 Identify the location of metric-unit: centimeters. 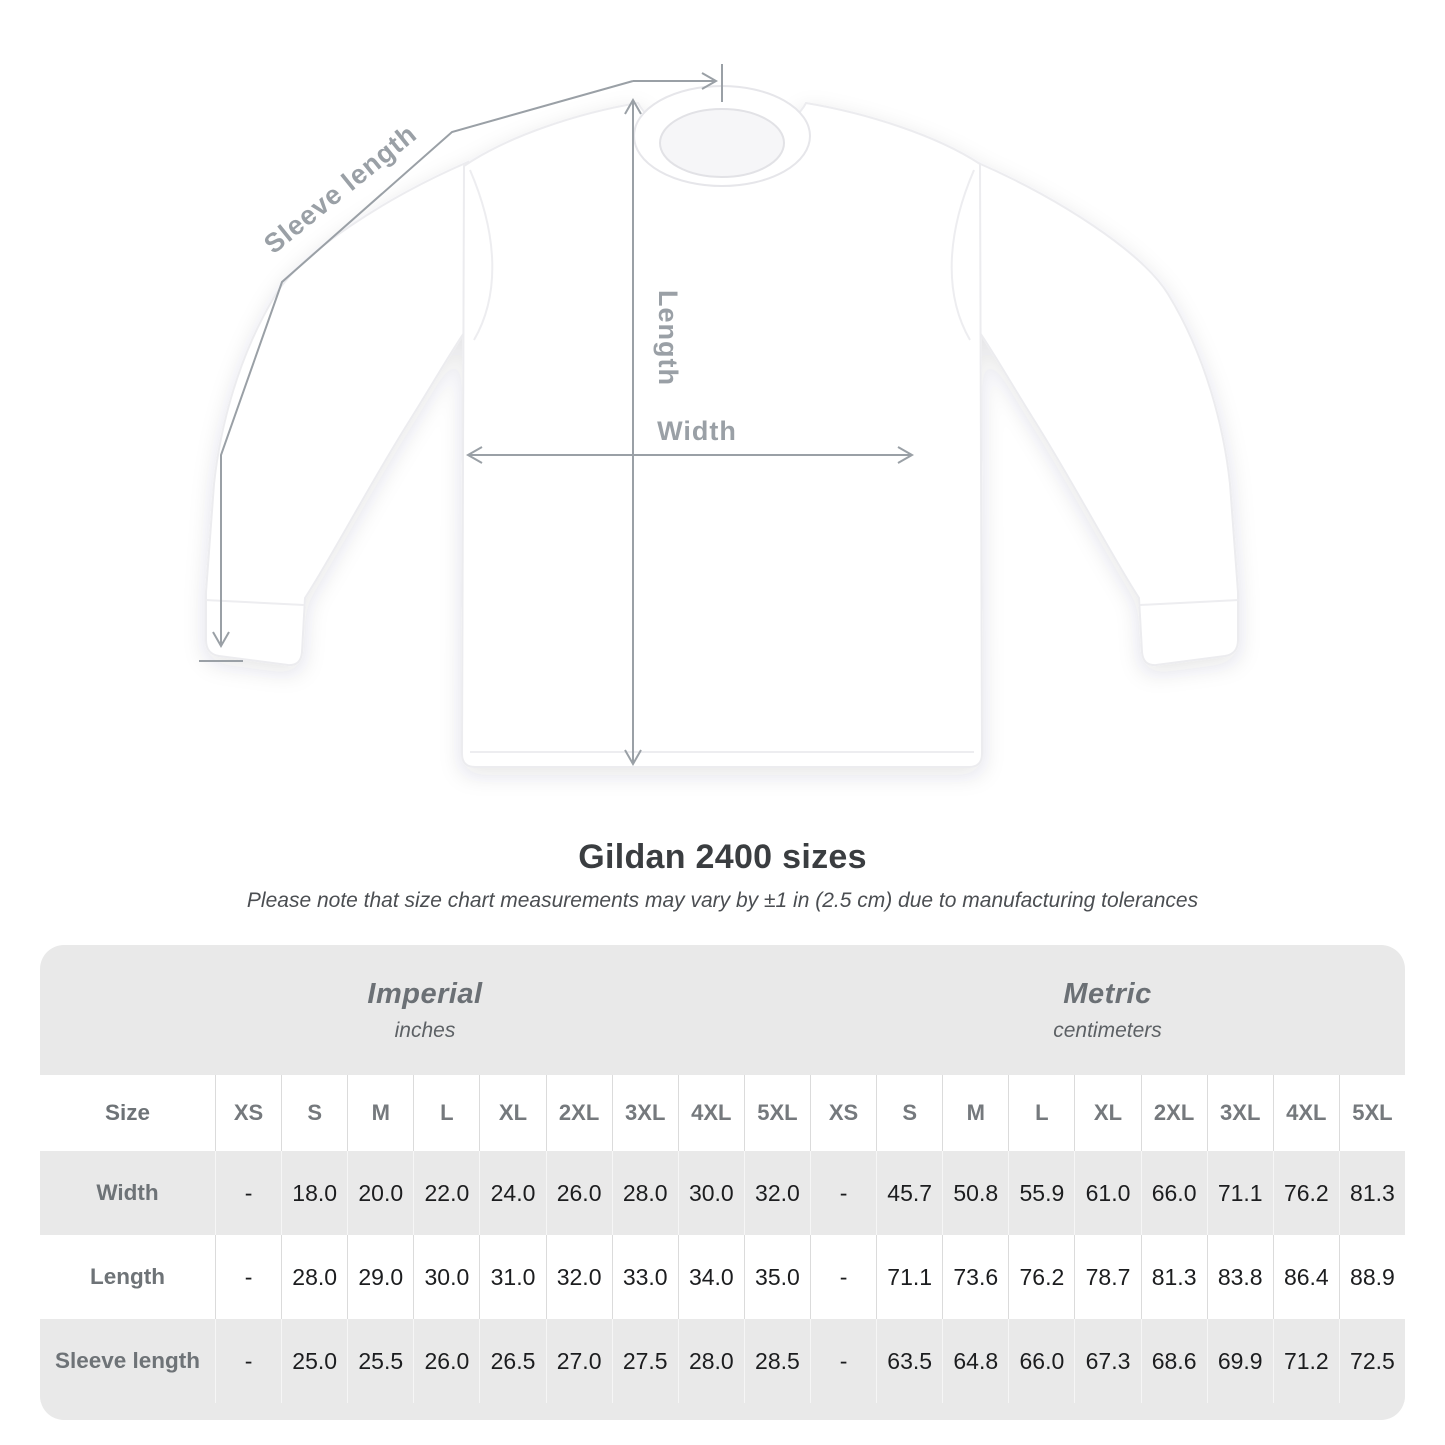
(1107, 1030).